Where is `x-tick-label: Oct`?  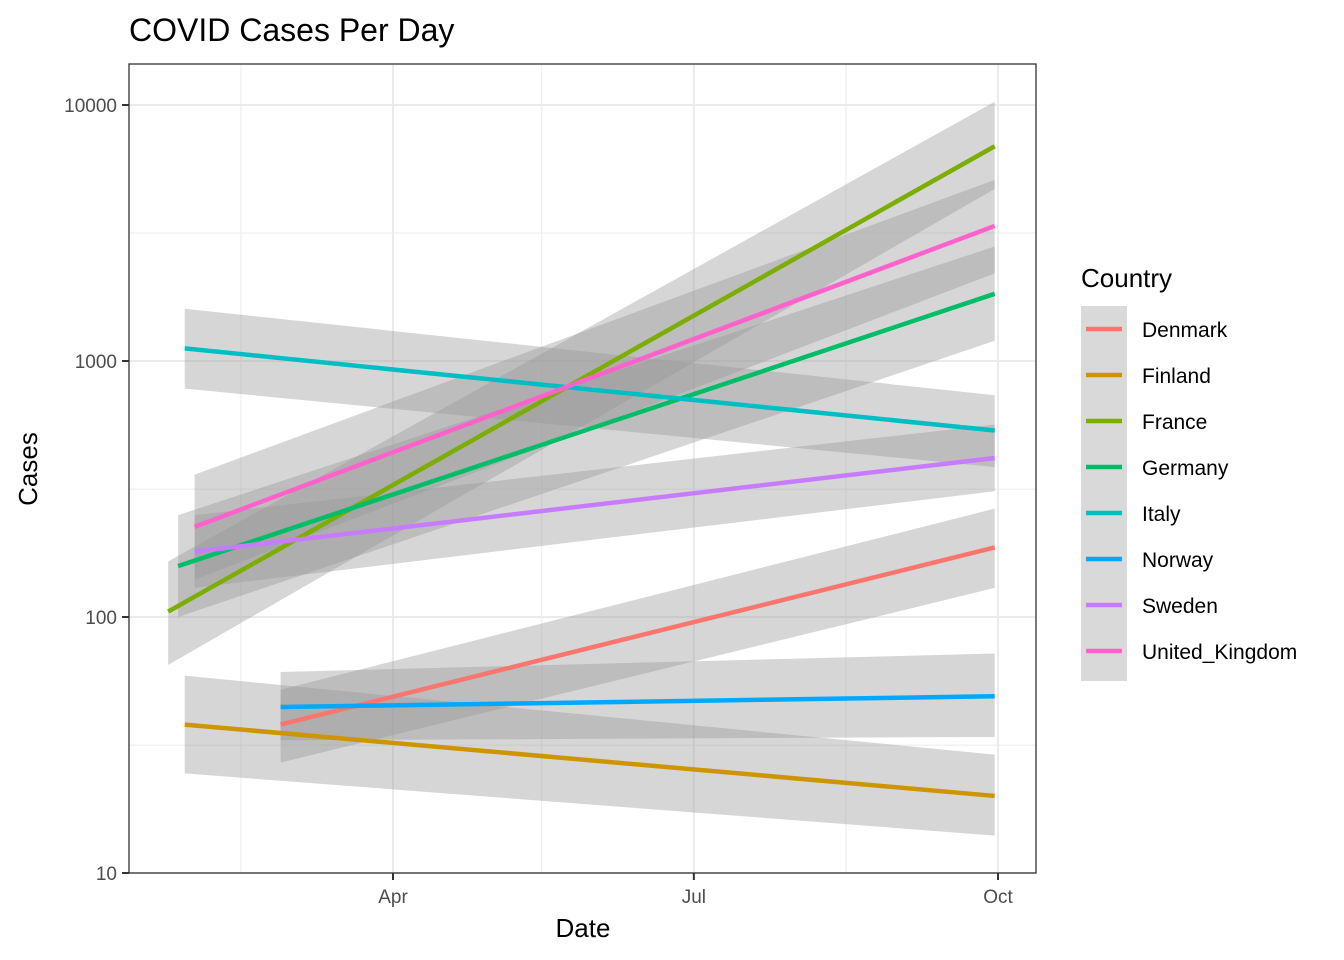 x-tick-label: Oct is located at coordinates (998, 897).